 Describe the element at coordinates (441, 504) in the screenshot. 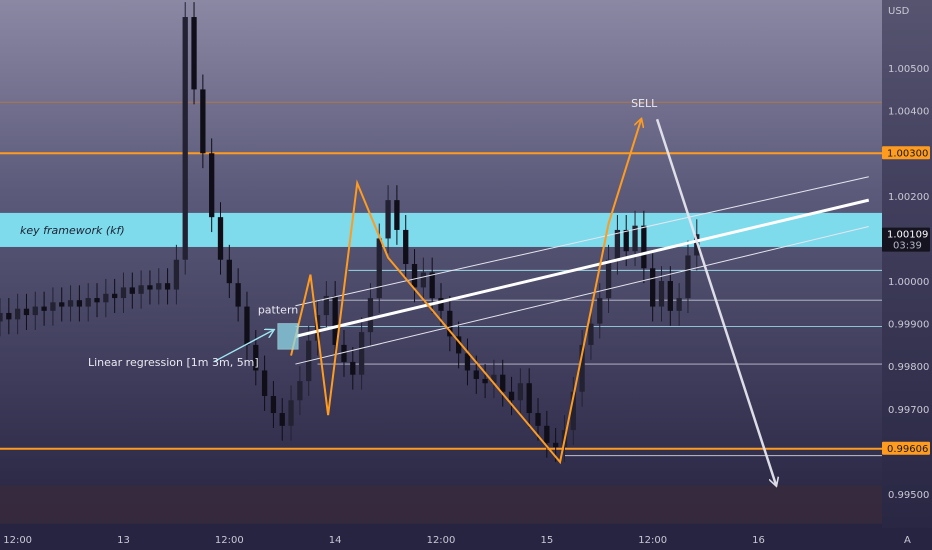

I see `bottom-zone` at that location.